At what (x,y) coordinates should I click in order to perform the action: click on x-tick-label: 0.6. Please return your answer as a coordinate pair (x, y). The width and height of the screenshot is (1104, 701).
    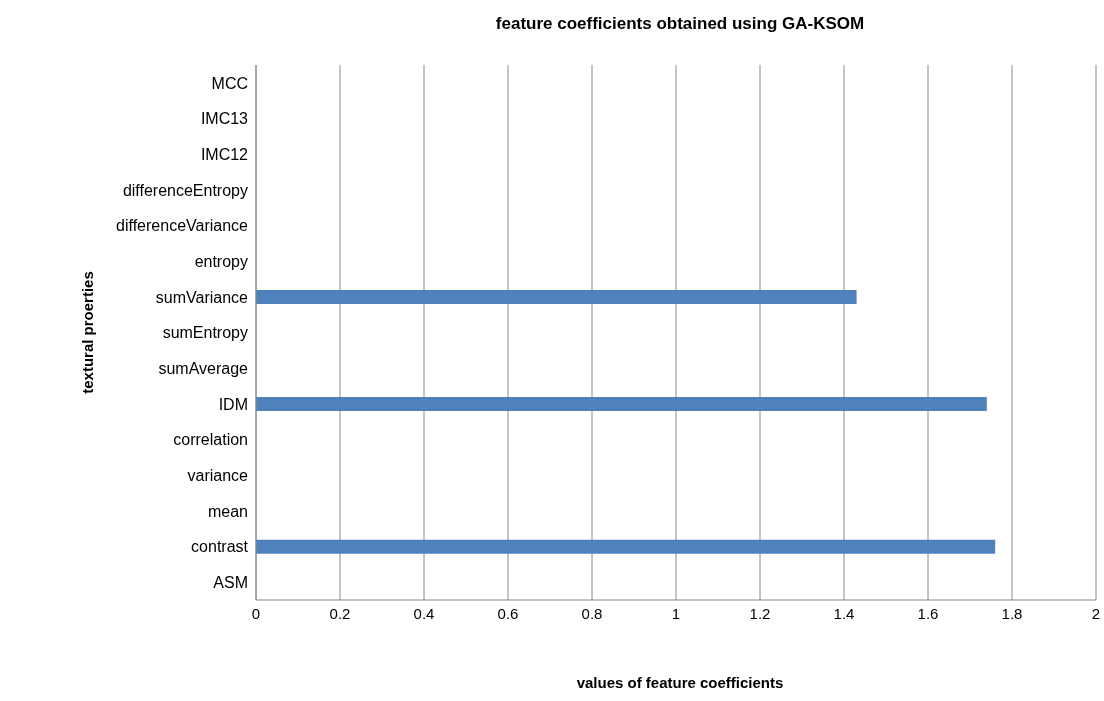
    Looking at the image, I should click on (508, 613).